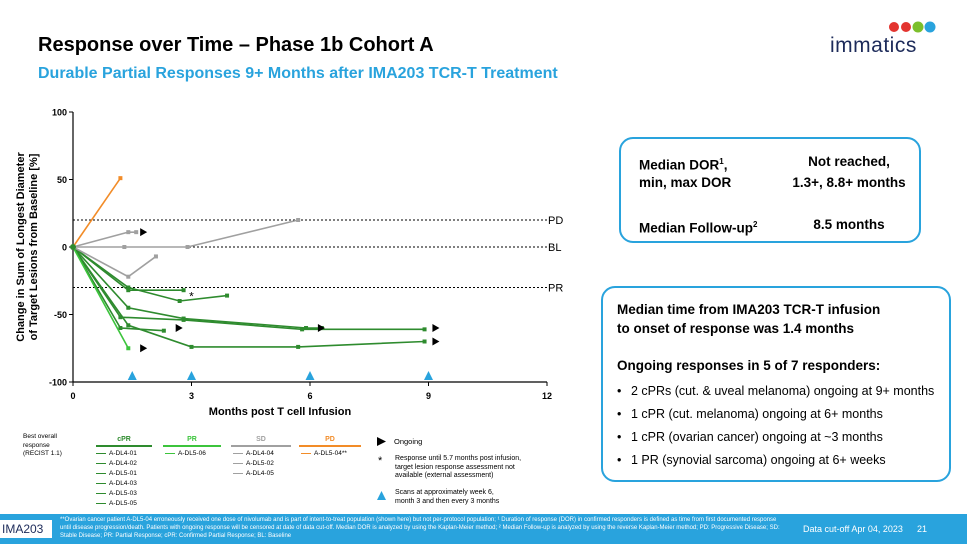  Describe the element at coordinates (60, 315) in the screenshot. I see `y-tick-label: -50` at that location.